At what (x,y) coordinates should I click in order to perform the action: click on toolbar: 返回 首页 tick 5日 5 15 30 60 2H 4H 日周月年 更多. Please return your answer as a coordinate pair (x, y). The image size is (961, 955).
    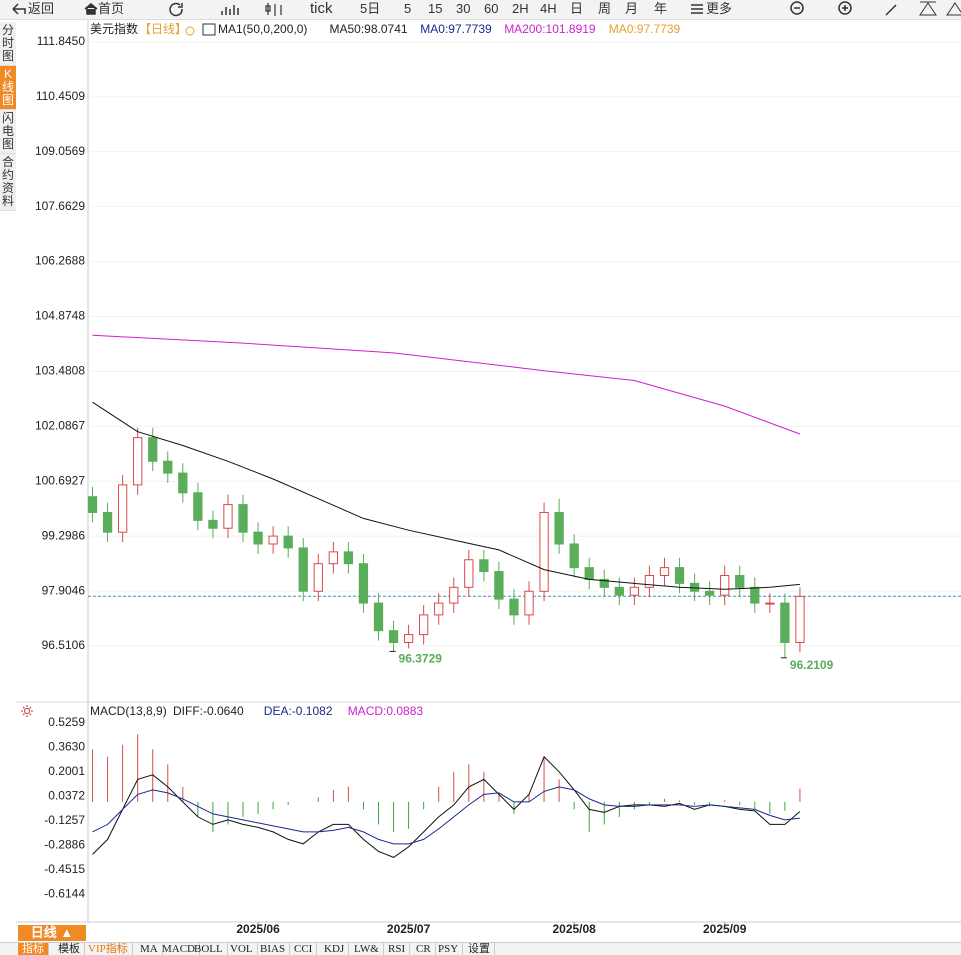
    Looking at the image, I should click on (480, 10).